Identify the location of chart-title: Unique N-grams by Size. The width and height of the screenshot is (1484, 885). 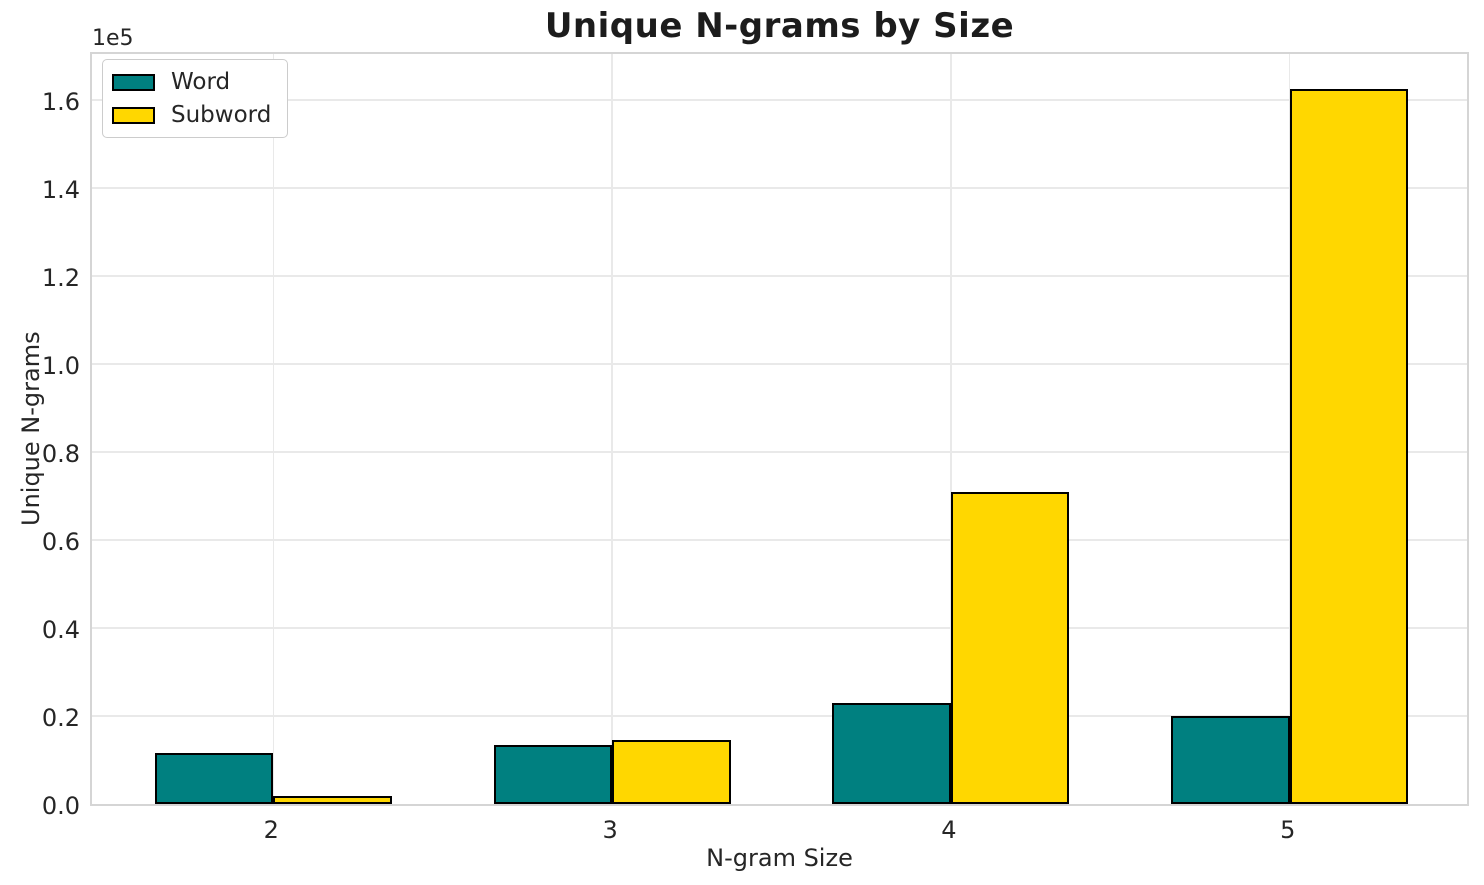
(779, 26).